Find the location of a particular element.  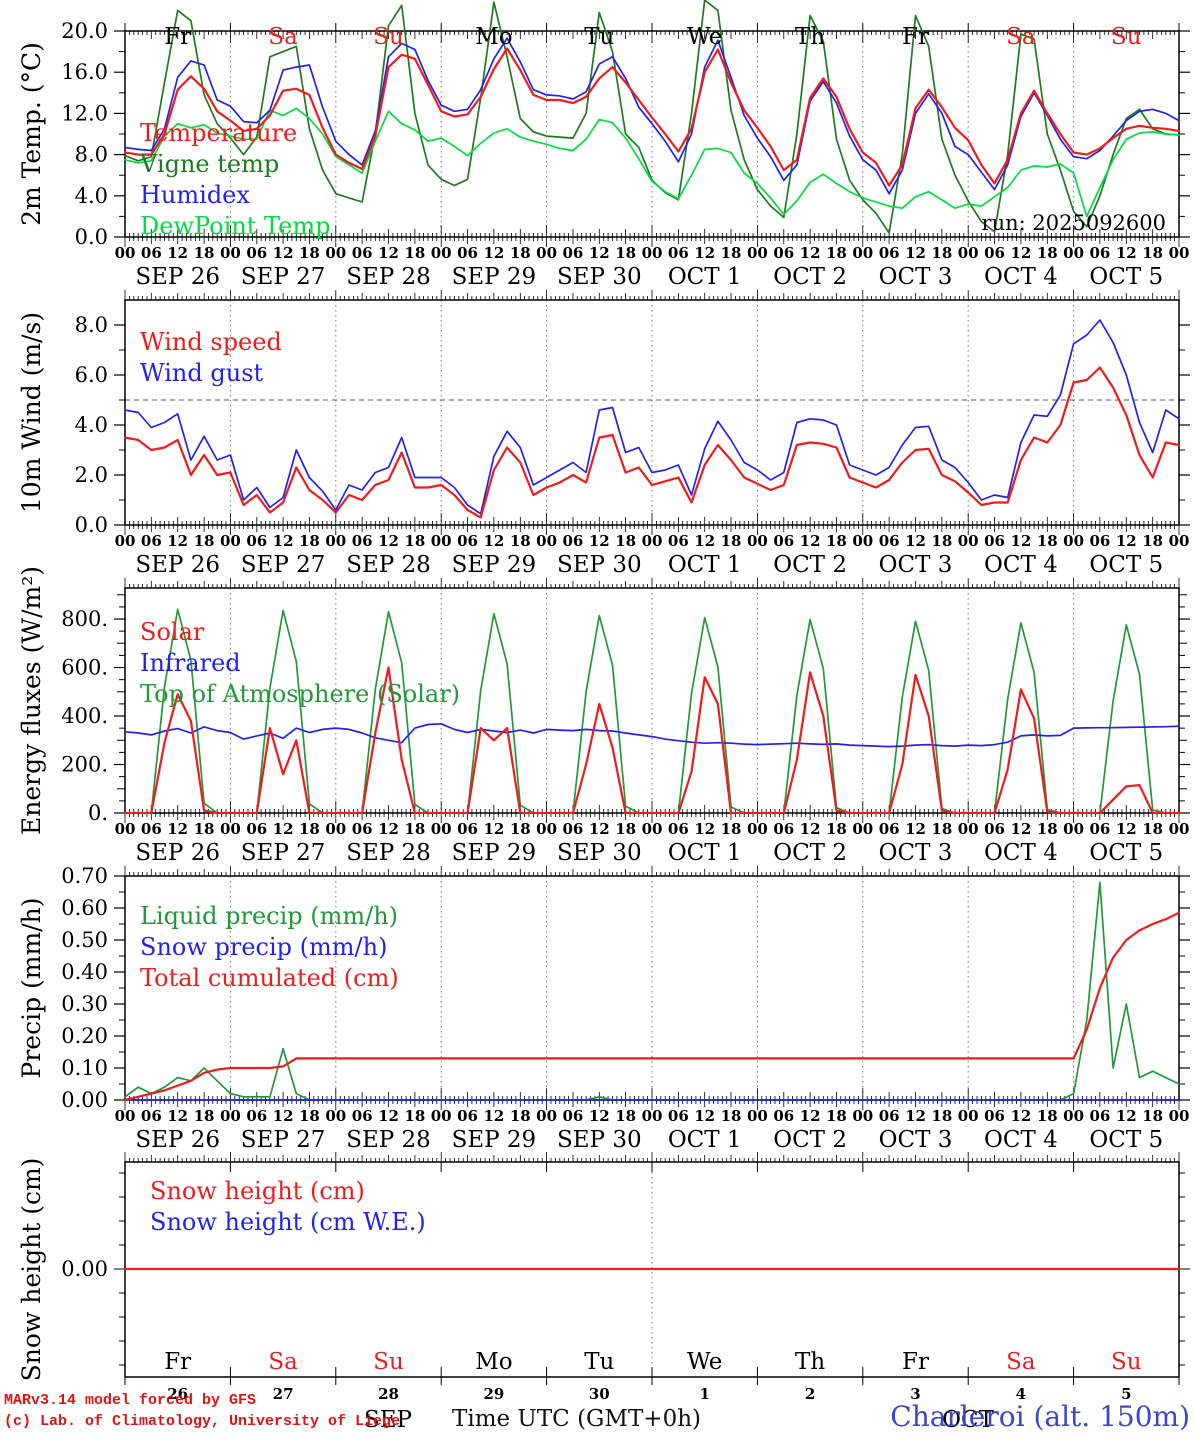

y-tick-label: 2.0 is located at coordinates (91, 475).